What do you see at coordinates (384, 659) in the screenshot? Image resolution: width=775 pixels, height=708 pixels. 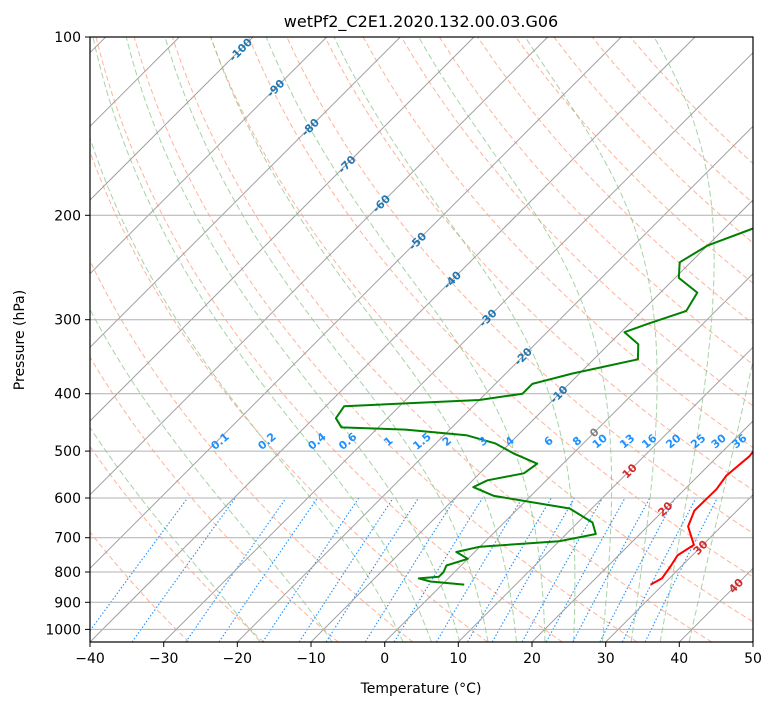 I see `x-tick-label: 0` at bounding box center [384, 659].